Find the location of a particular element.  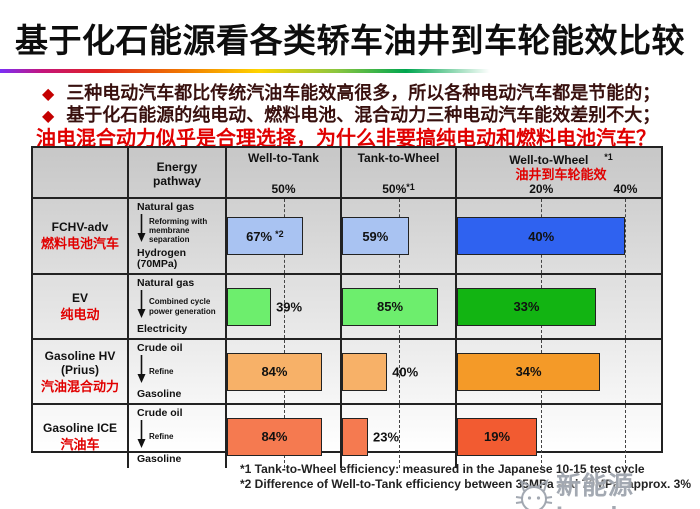

bar-cell-well_to_wheel: 33% is located at coordinates (560, 307).